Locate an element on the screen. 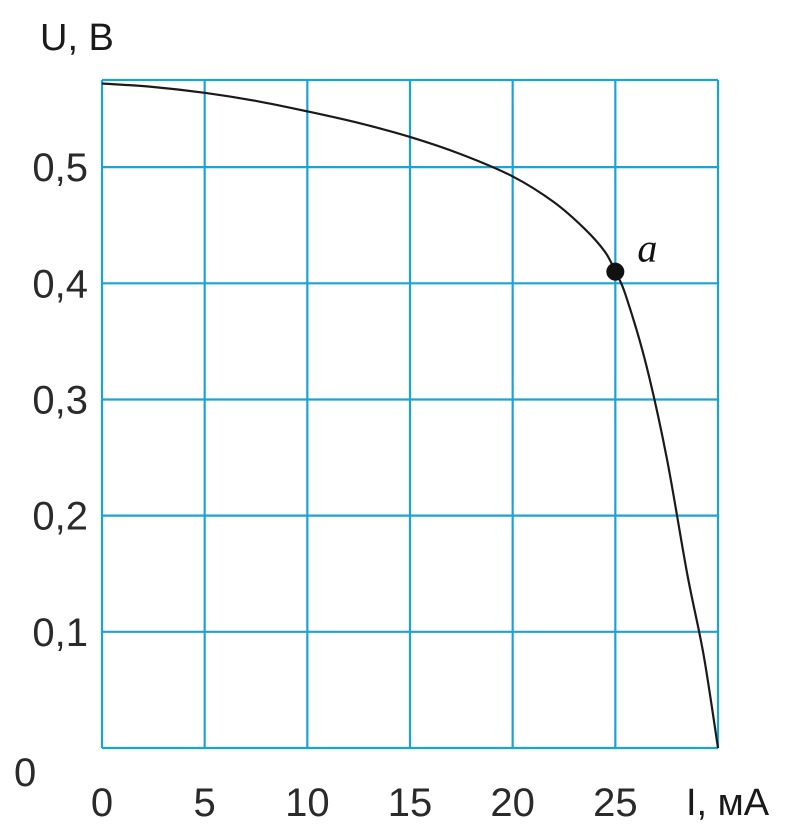  x-tick-label: 0 is located at coordinates (102, 803).